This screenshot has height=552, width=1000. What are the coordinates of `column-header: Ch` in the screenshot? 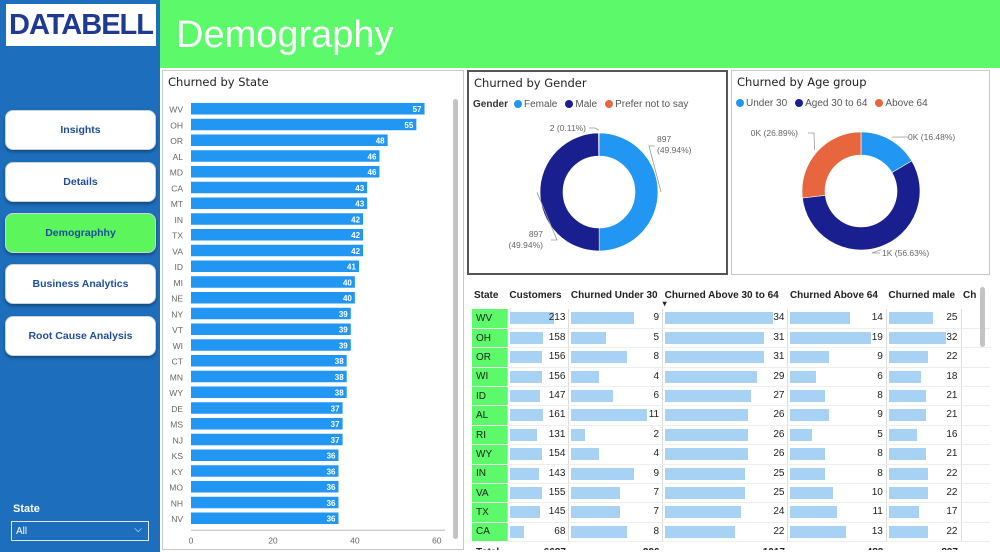 It's located at (970, 295).